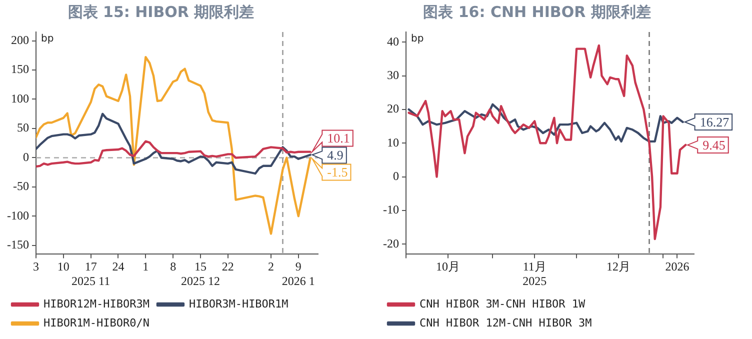 This screenshot has width=752, height=339. I want to click on x-tick-label: 12月, so click(618, 267).